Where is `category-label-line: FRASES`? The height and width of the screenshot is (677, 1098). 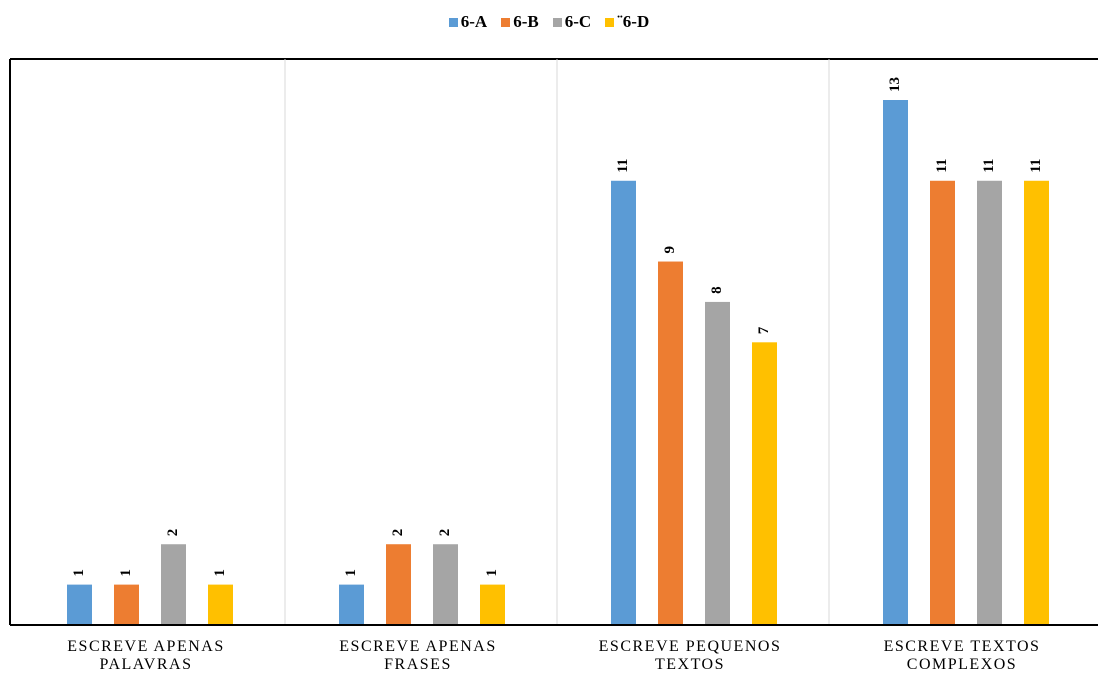
category-label-line: FRASES is located at coordinates (418, 664).